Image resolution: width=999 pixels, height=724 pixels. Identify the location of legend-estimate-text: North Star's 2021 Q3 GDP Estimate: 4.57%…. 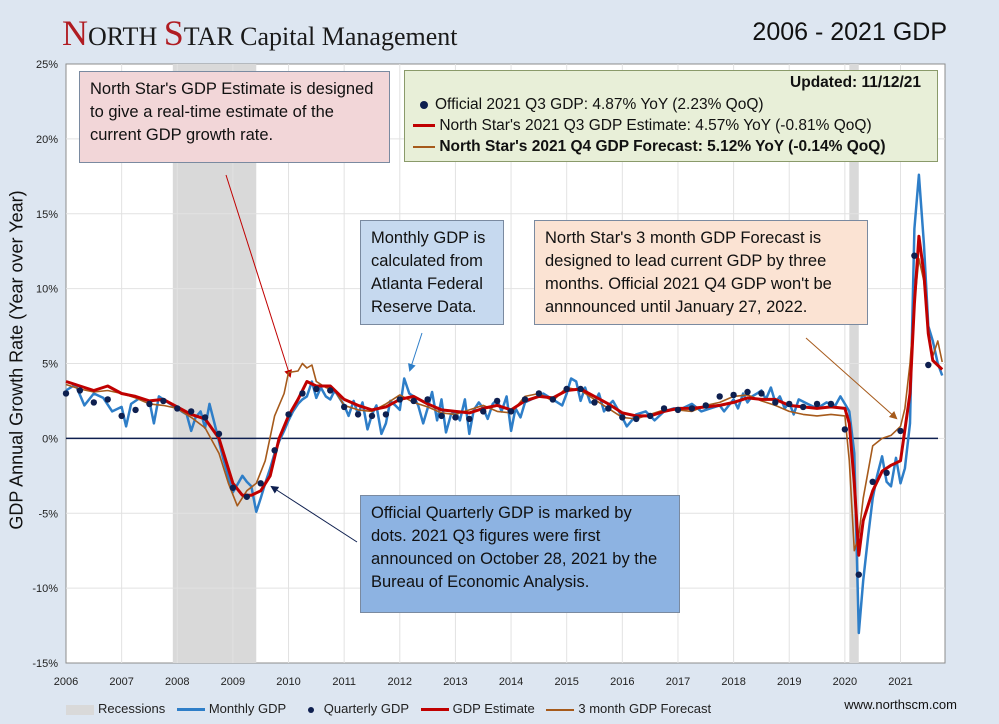
(655, 125).